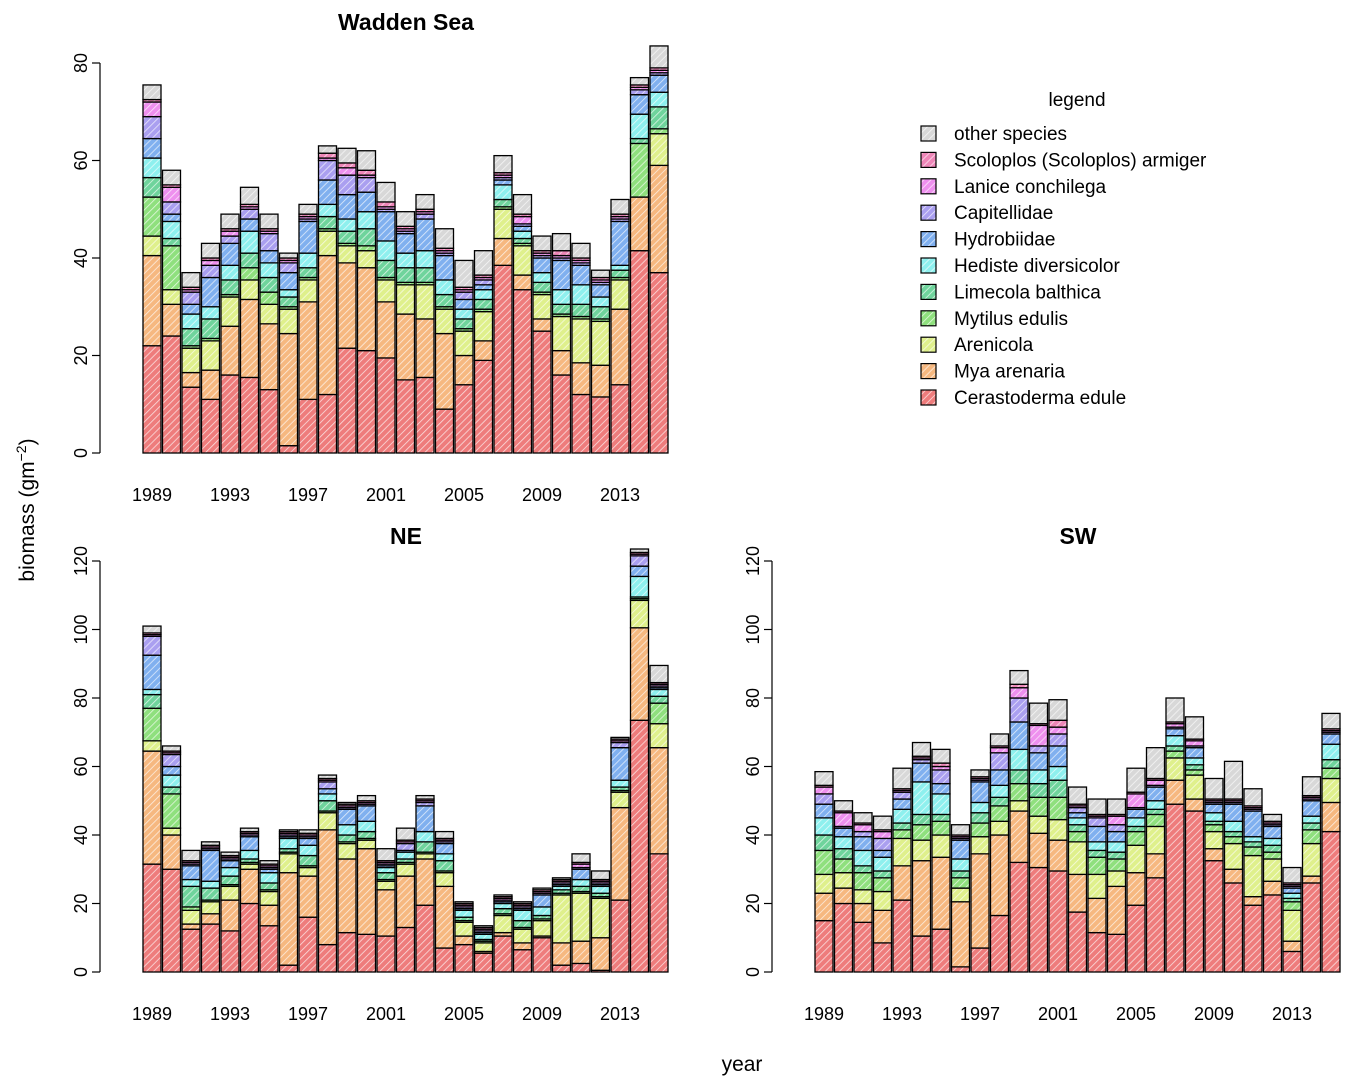  What do you see at coordinates (81, 160) in the screenshot?
I see `y-tick-label: 60` at bounding box center [81, 160].